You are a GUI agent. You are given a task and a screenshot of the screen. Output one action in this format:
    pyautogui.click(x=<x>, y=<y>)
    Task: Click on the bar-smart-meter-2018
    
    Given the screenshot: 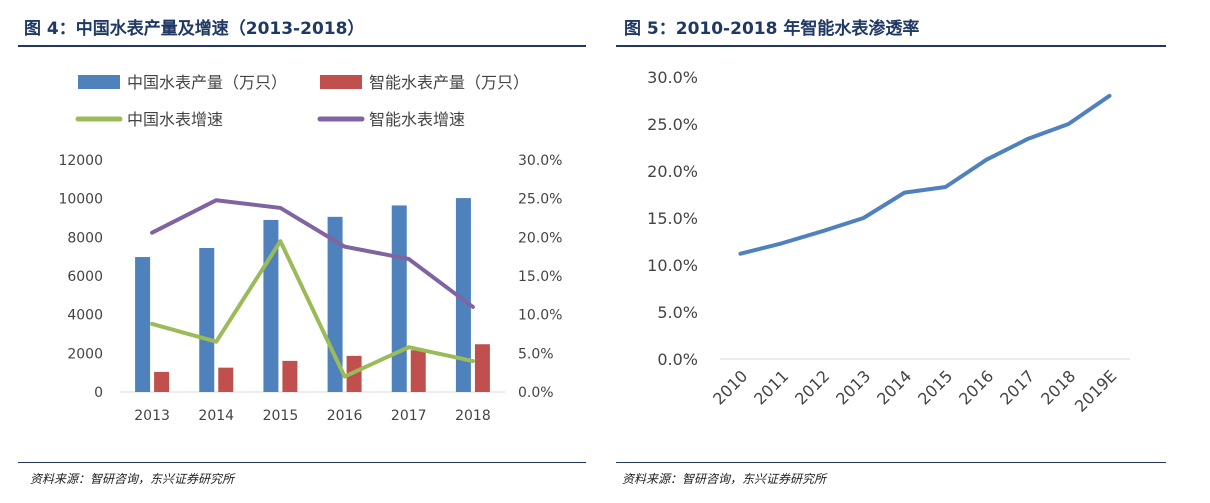 What is the action you would take?
    pyautogui.click(x=482, y=368)
    